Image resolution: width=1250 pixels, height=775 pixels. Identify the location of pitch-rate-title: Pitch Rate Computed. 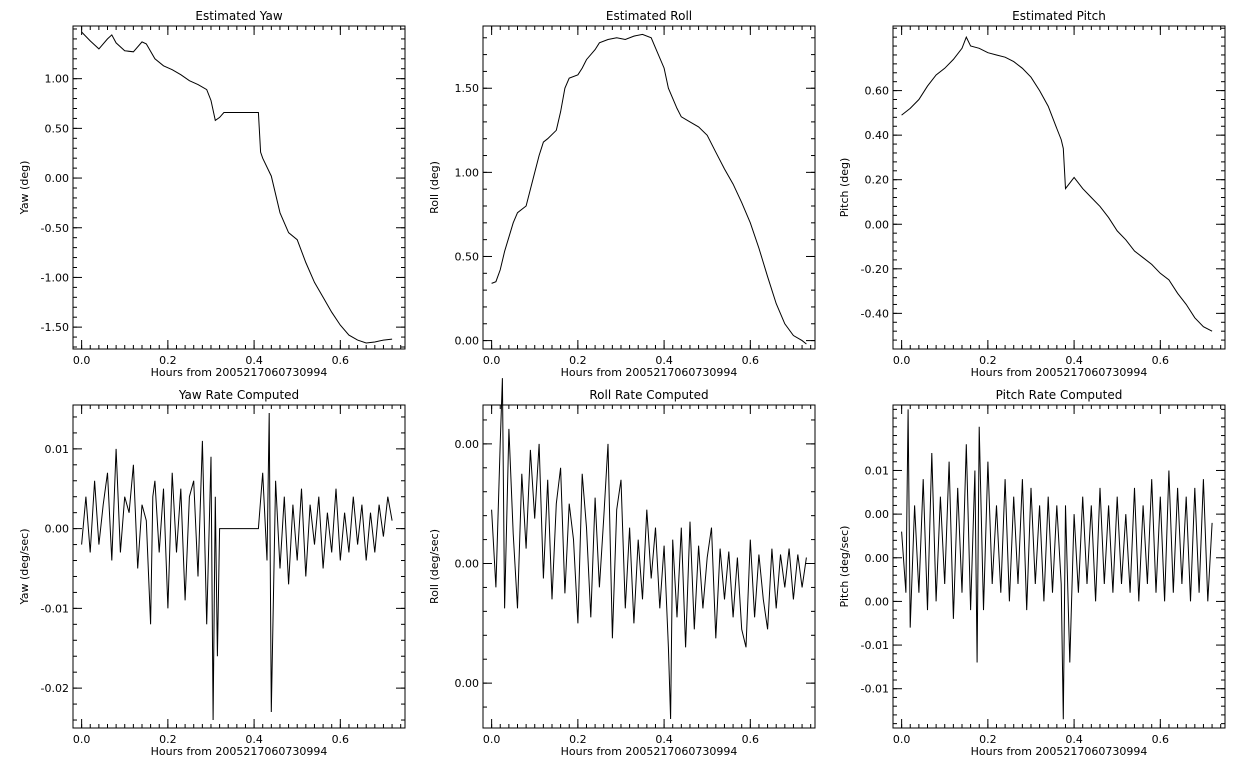
(1059, 395).